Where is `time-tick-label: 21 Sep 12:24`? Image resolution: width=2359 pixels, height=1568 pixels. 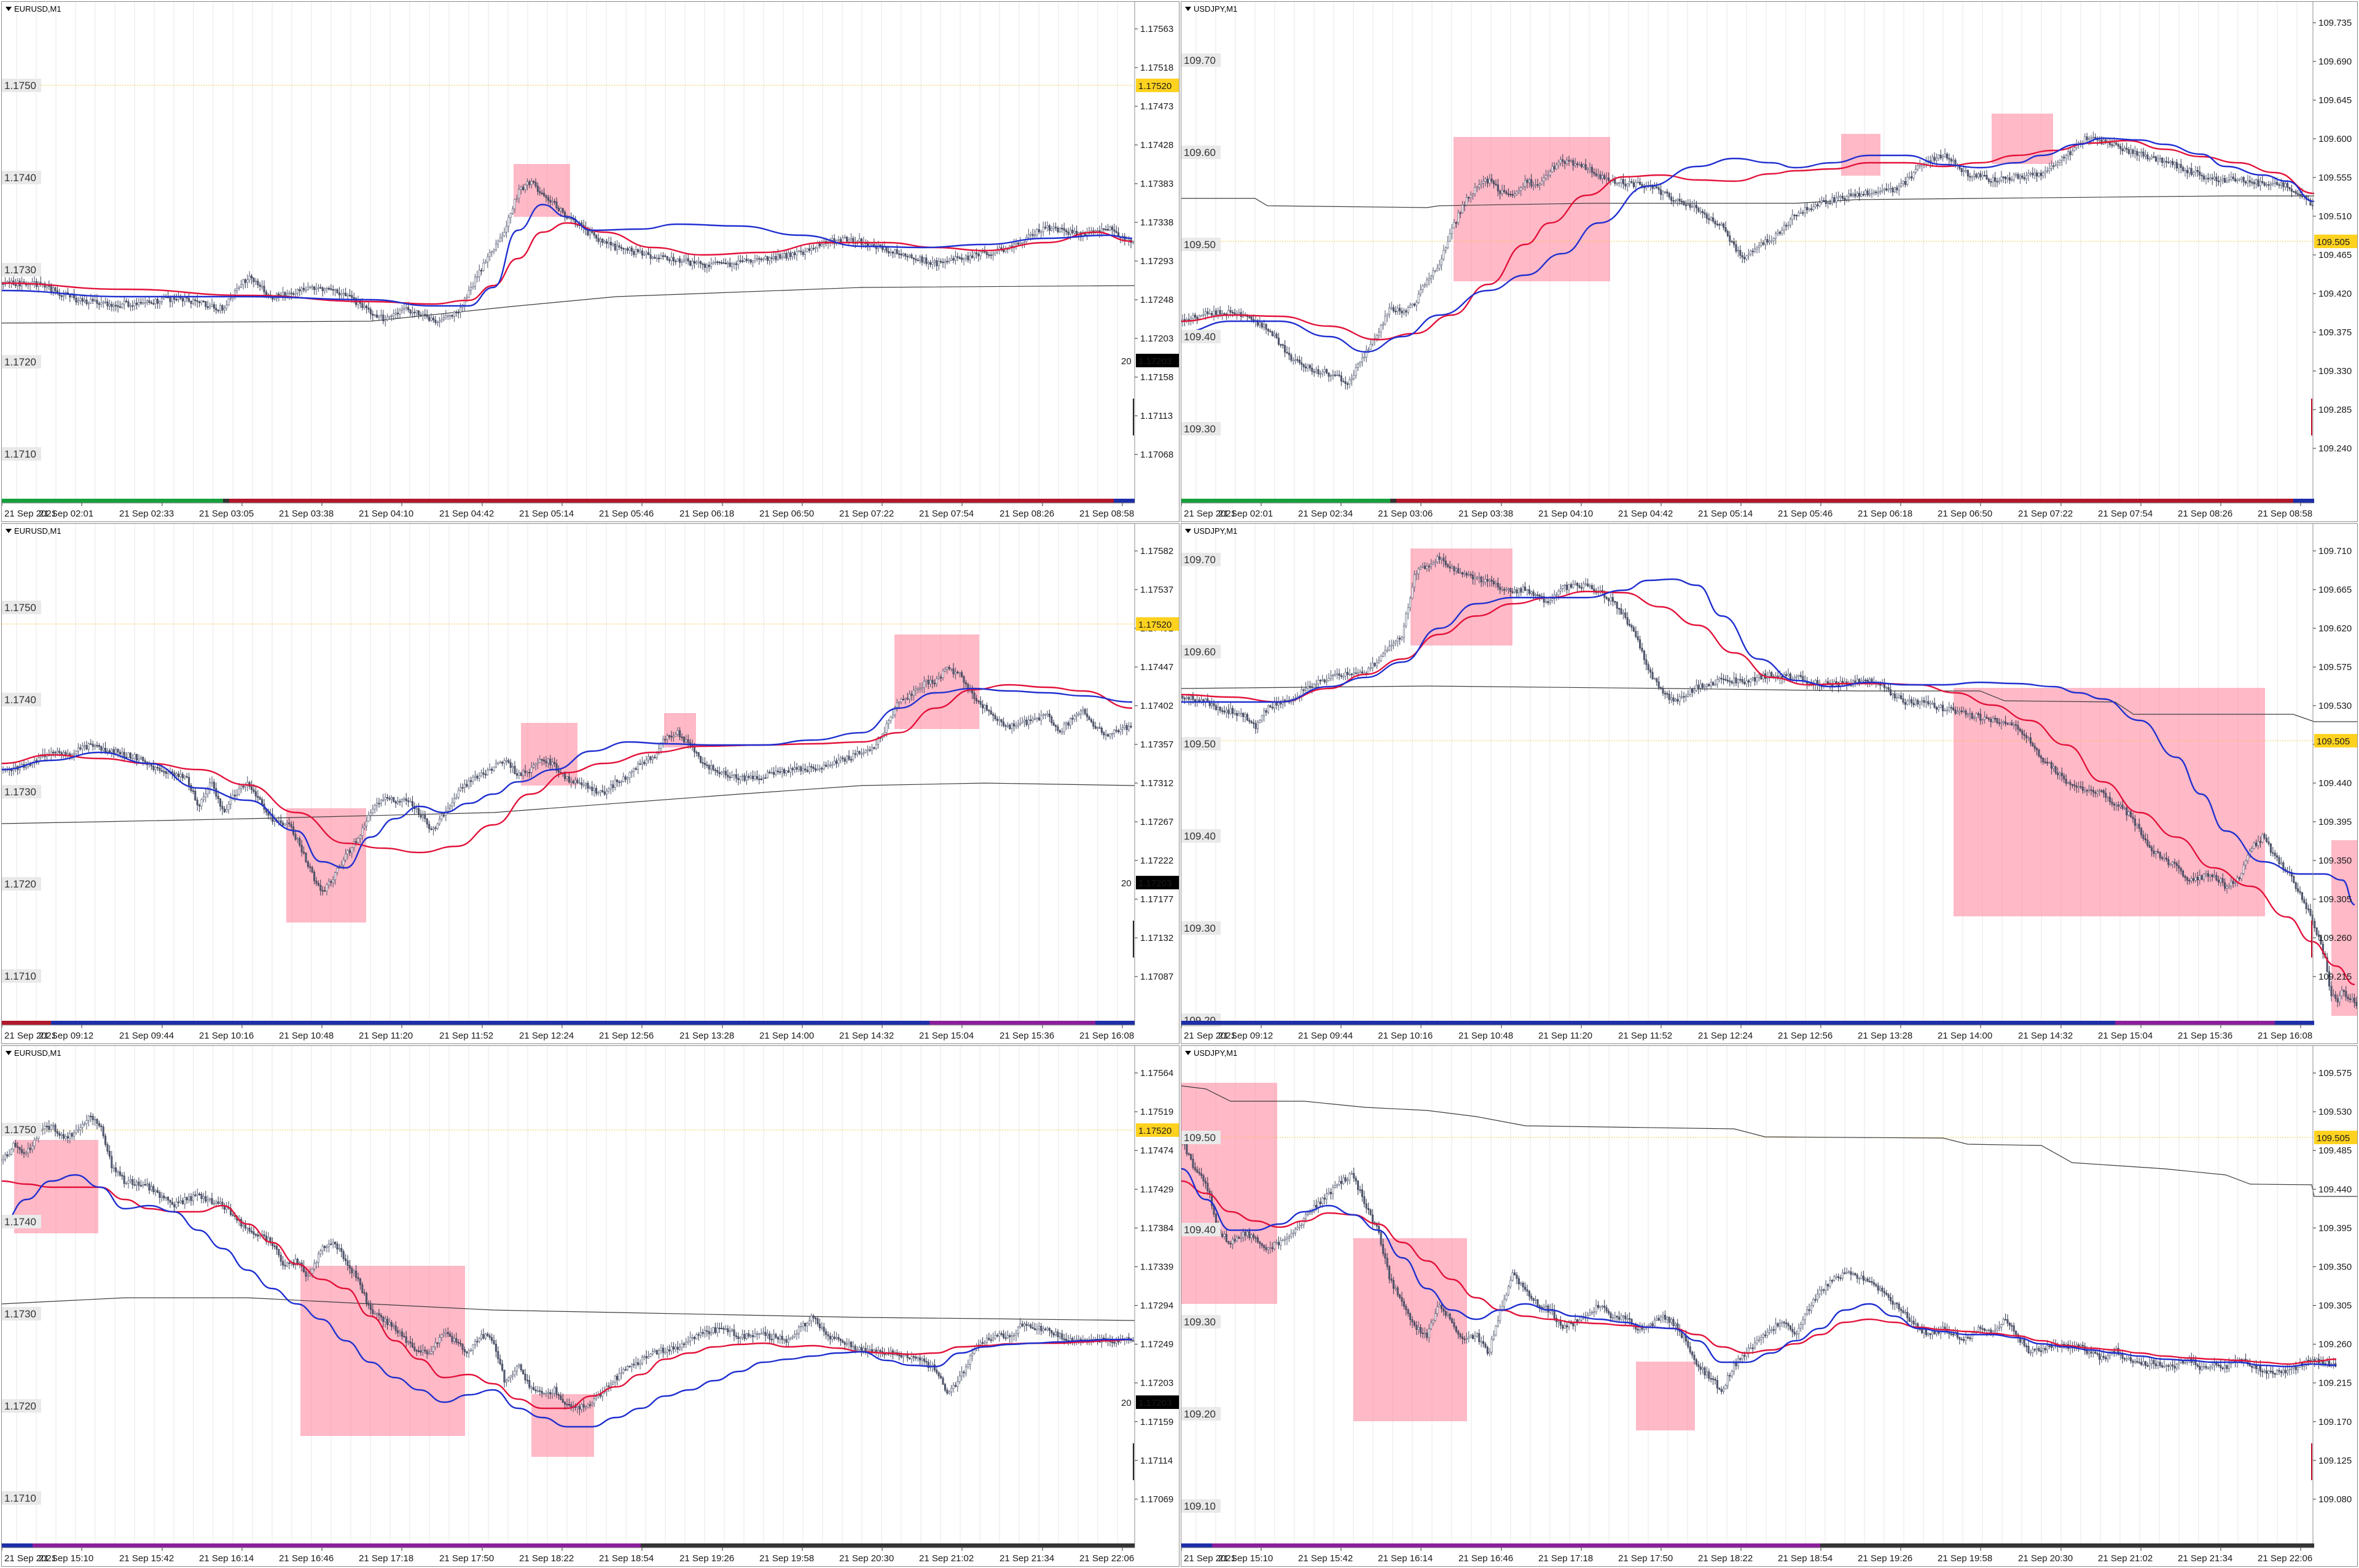
time-tick-label: 21 Sep 12:24 is located at coordinates (546, 1036).